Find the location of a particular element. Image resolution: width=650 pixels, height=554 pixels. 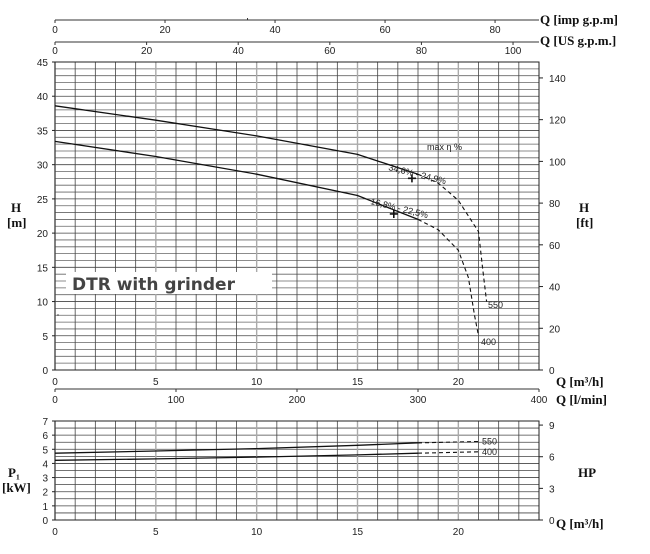

q-m3h-power-label: Q [m³/h] is located at coordinates (580, 523).